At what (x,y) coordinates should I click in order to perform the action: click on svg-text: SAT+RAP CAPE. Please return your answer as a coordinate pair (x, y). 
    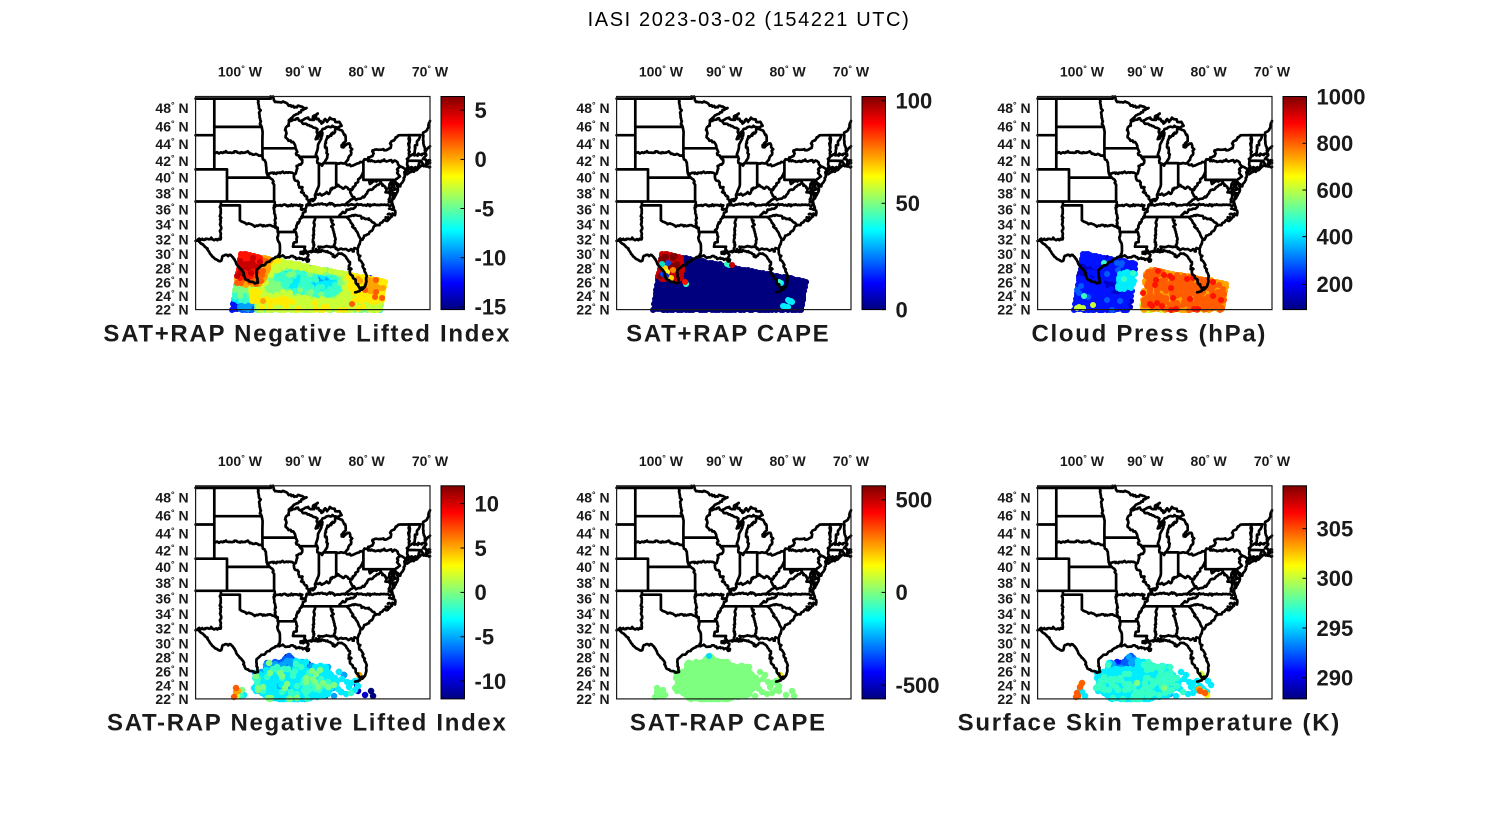
    Looking at the image, I should click on (728, 333).